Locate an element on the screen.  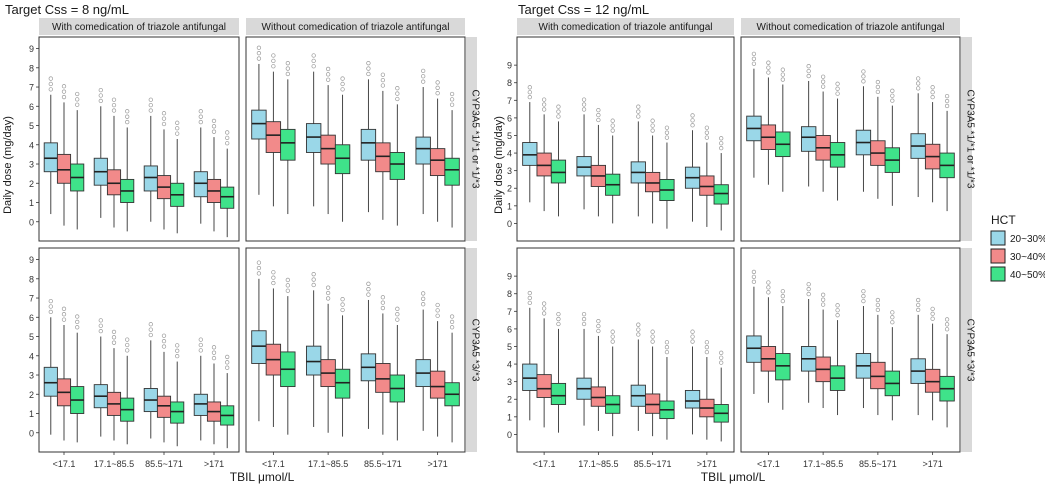
row-strip-label: CYP3A5 *1/*1 or *1/*3 is located at coordinates (475, 139).